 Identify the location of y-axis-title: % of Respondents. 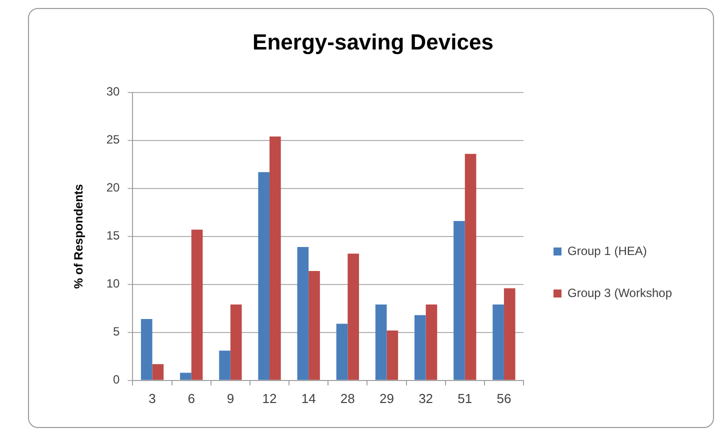
(79, 236).